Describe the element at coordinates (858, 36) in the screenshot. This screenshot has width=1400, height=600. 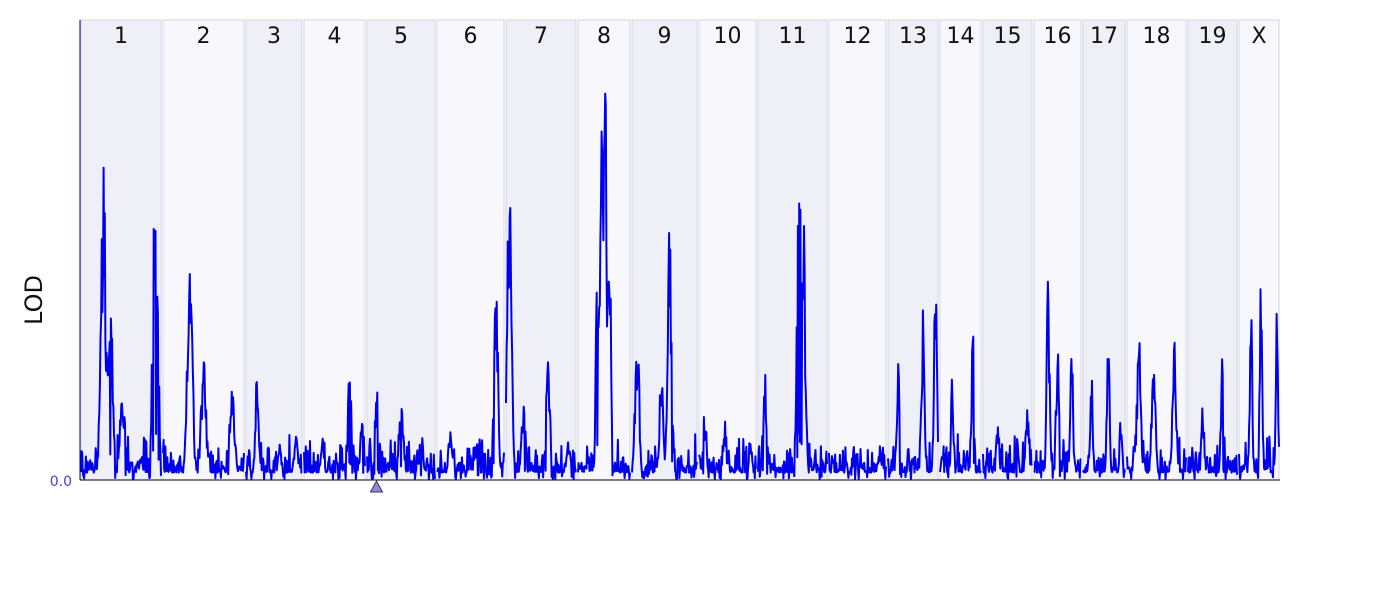
I see `chromosome-label-12: 12` at that location.